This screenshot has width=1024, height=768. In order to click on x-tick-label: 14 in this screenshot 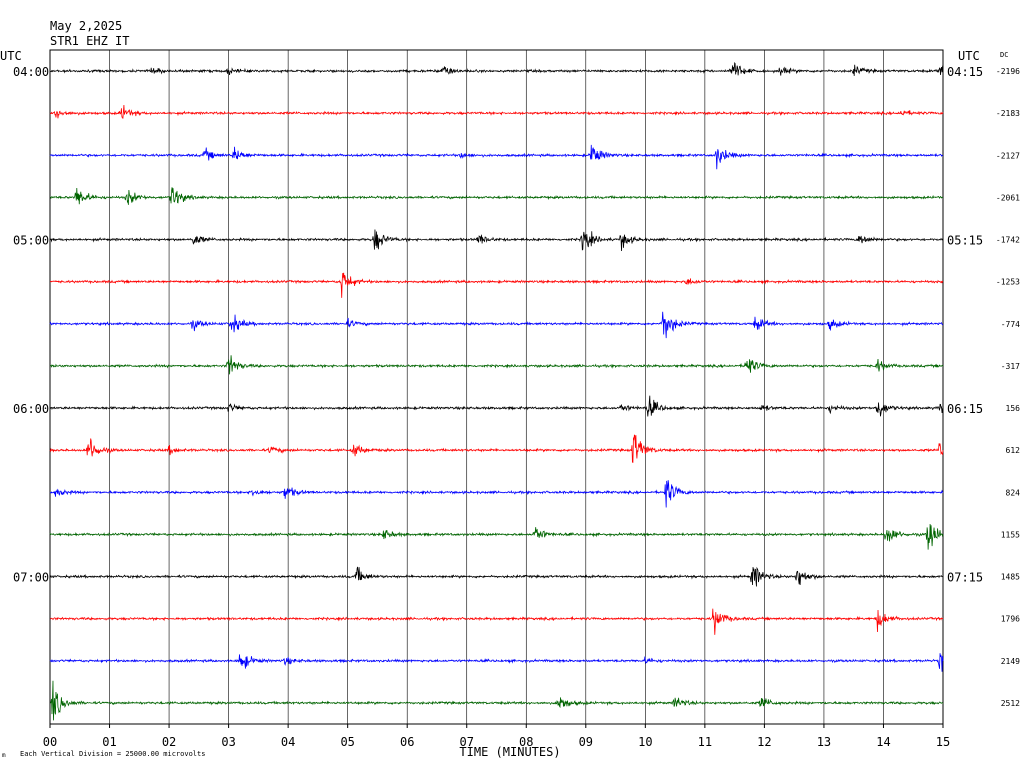, I will do `click(883, 742)`.